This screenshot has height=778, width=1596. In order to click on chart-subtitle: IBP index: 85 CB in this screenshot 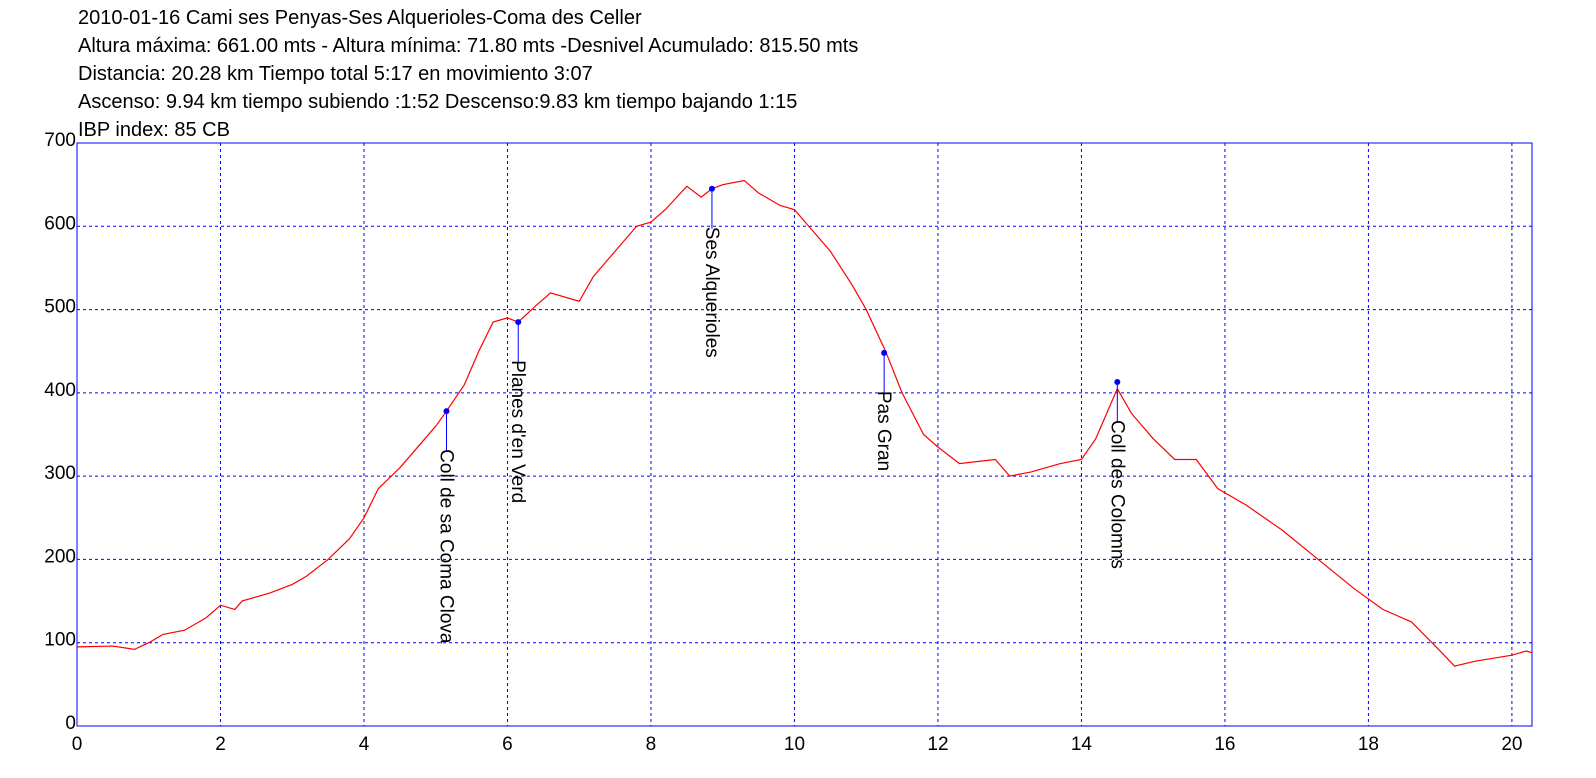, I will do `click(154, 130)`.